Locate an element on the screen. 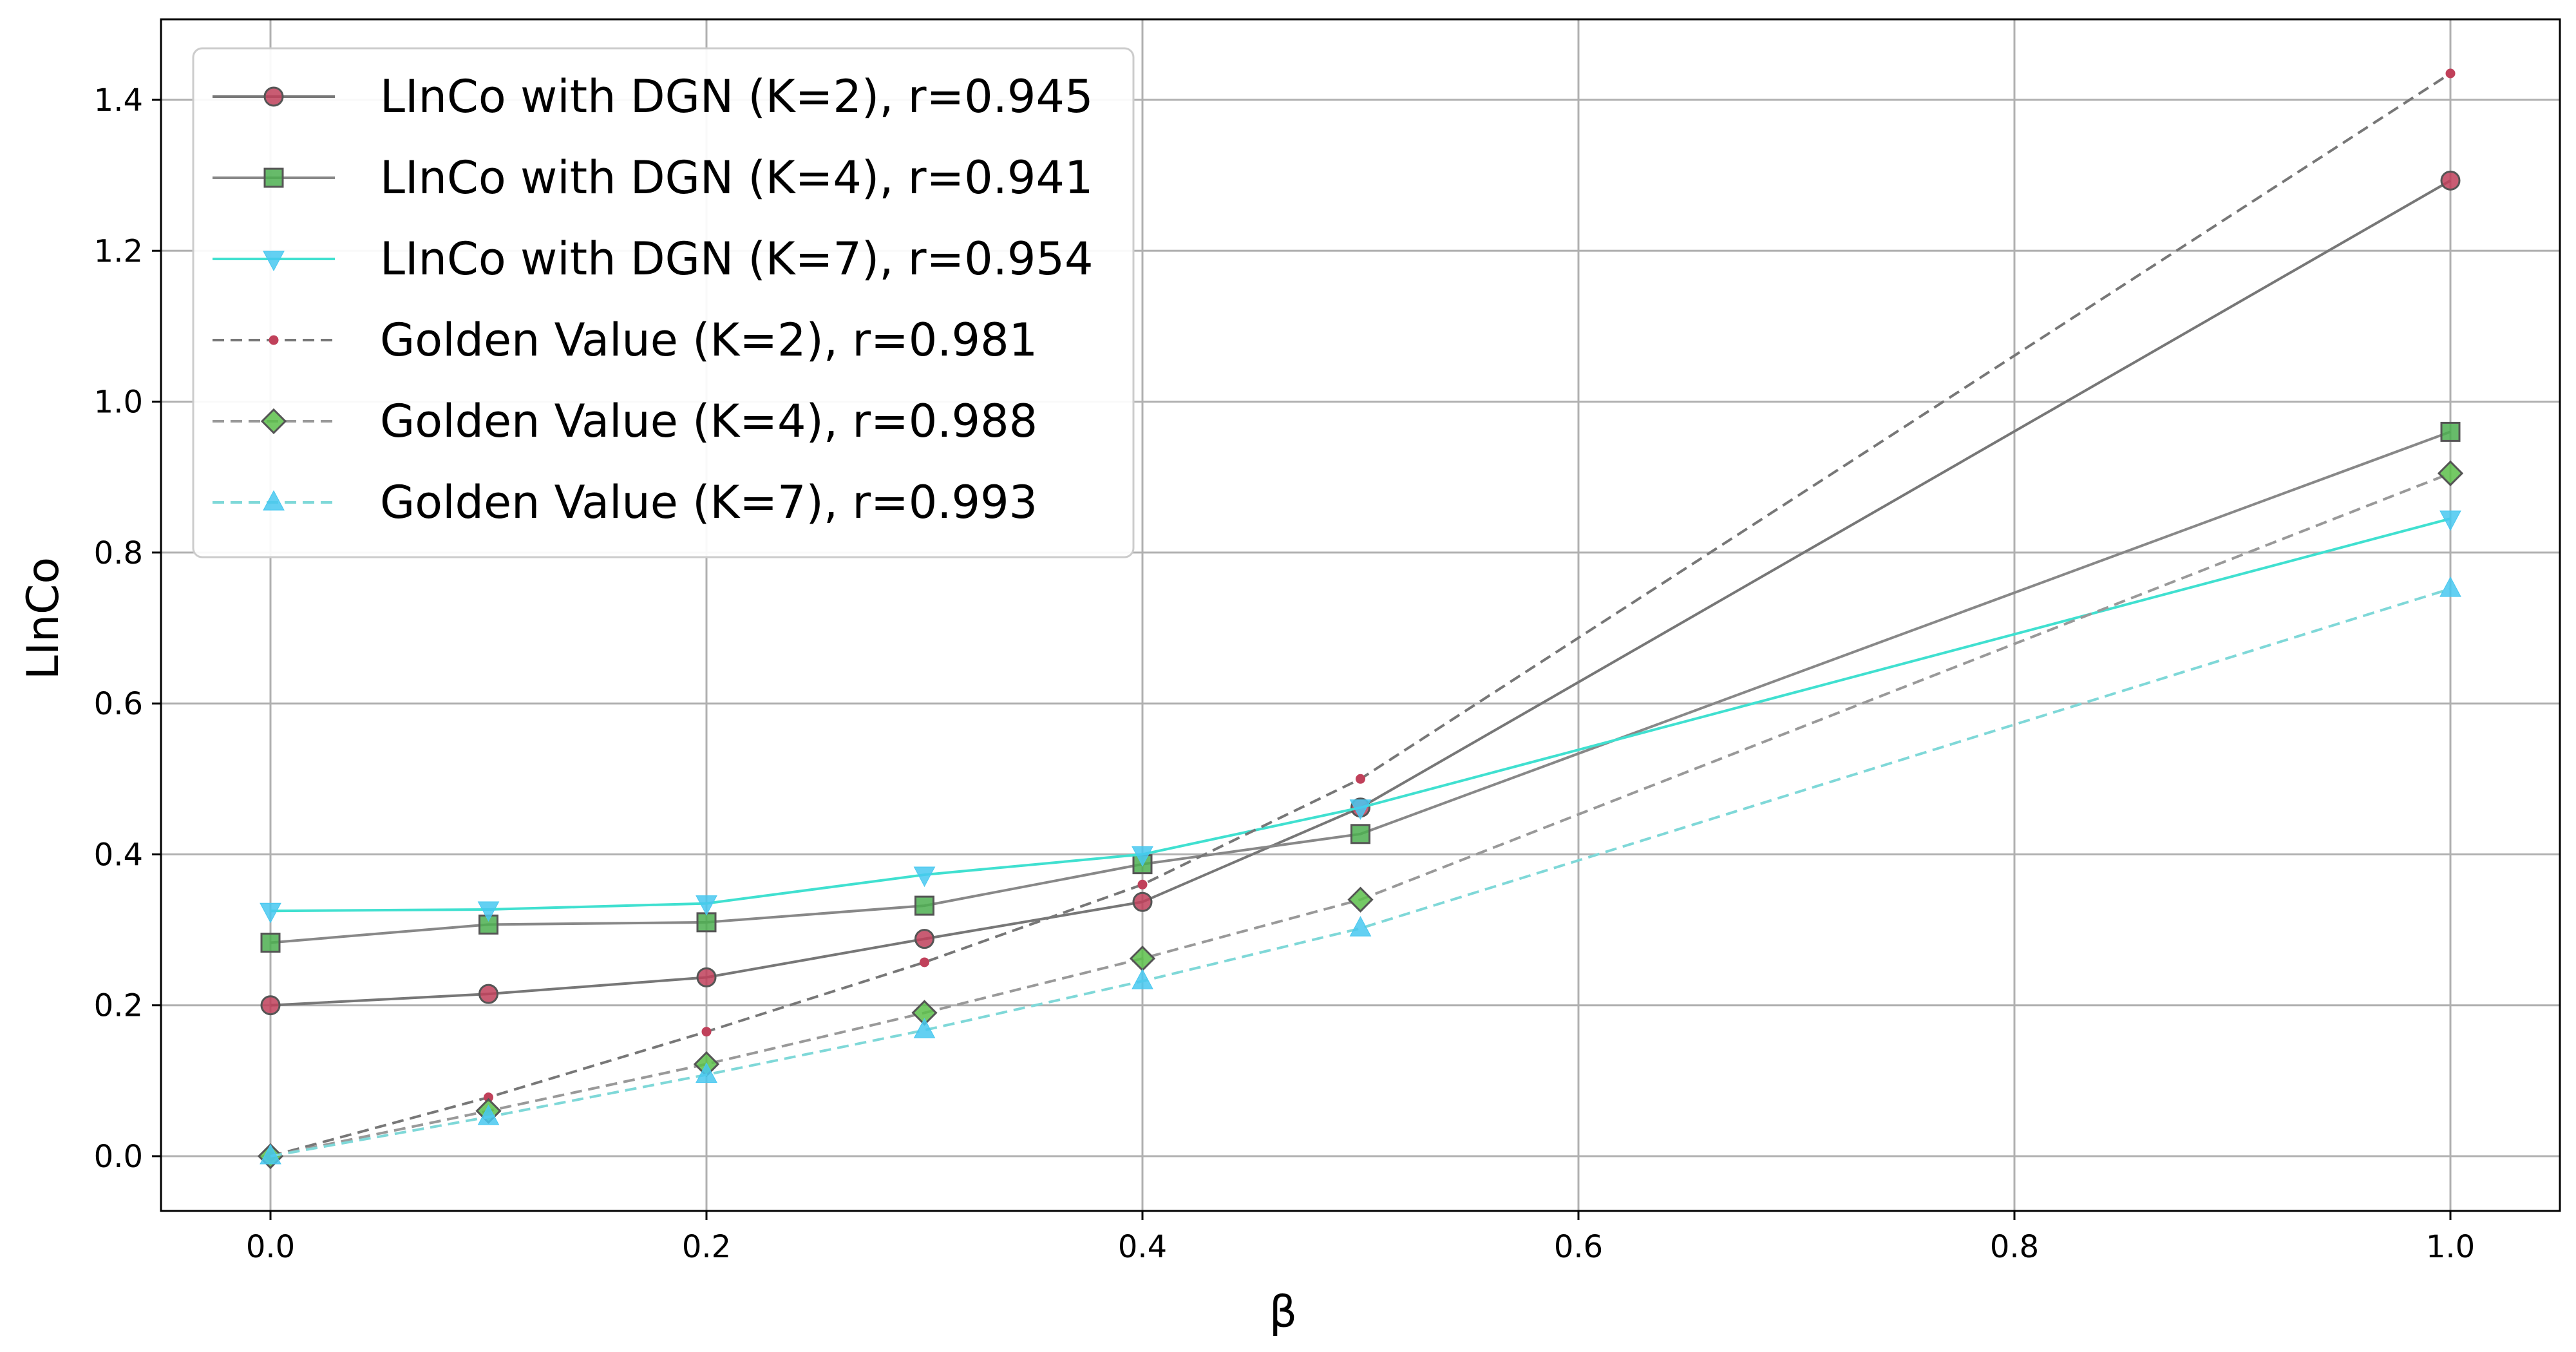 The height and width of the screenshot is (1352, 2576). y-tick-label: 1.2 is located at coordinates (119, 251).